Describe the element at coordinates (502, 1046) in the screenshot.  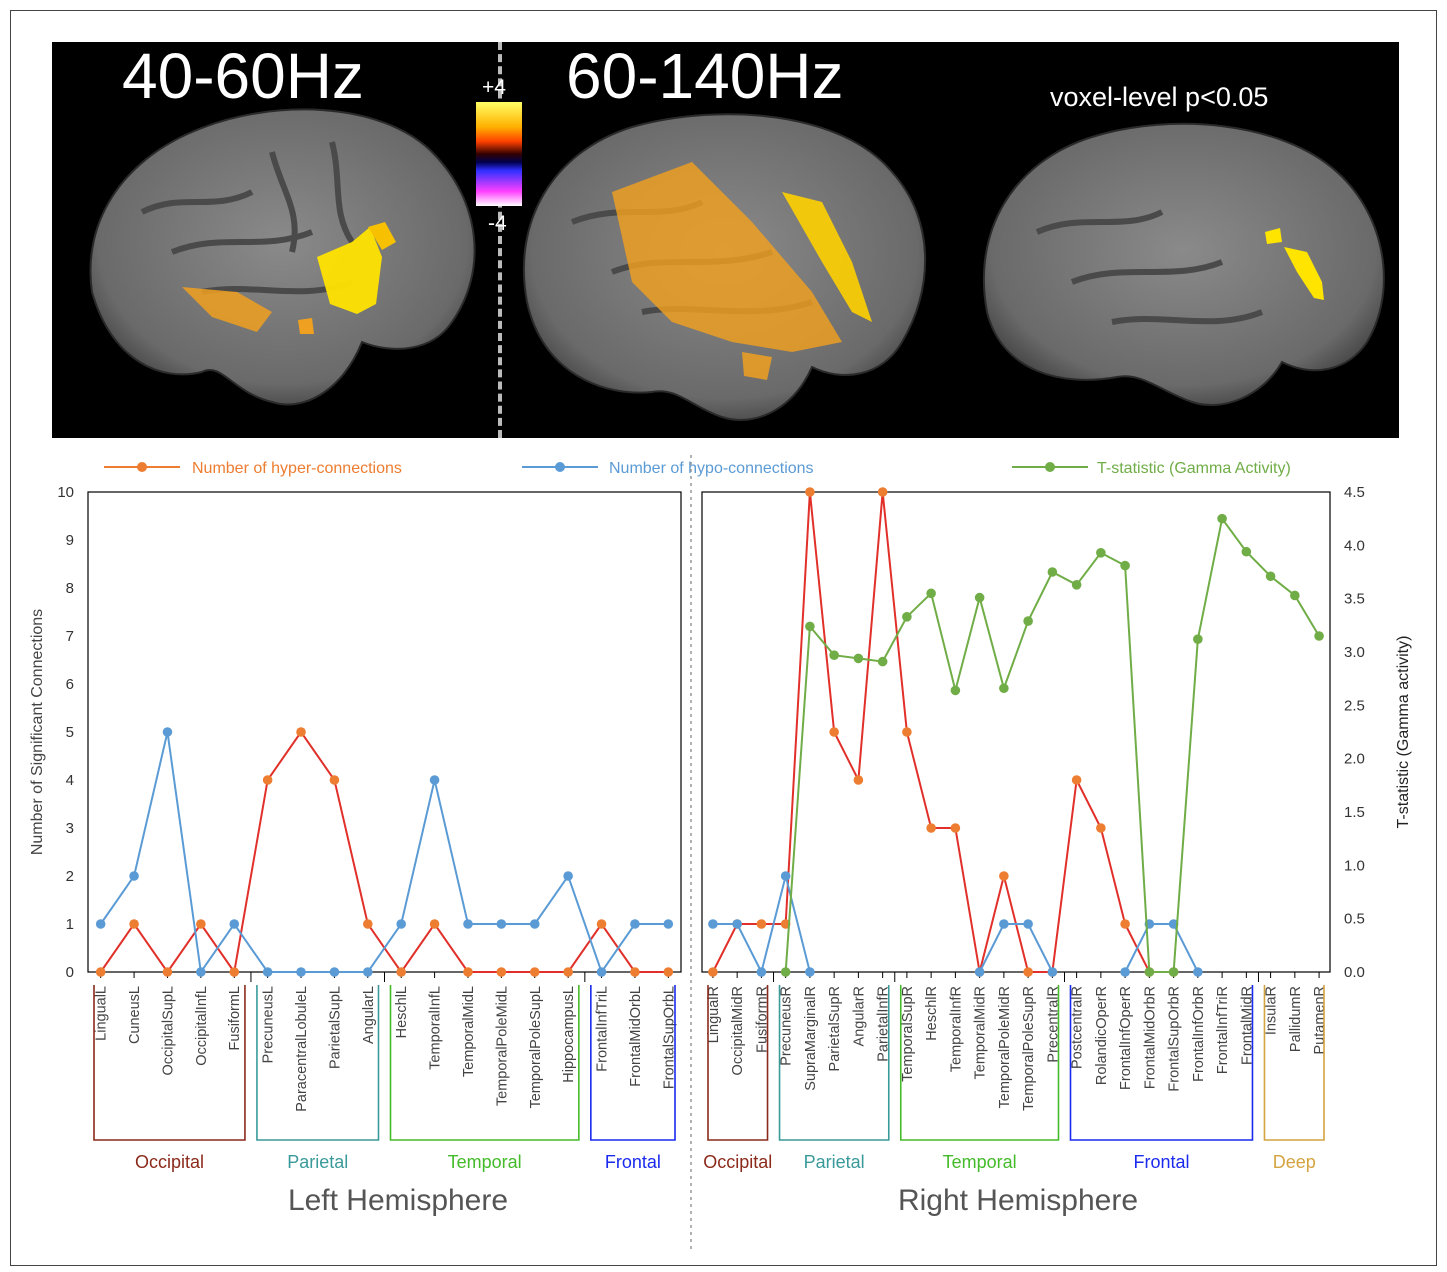
I see `x-tick-label: TemporalPoleMidL` at that location.